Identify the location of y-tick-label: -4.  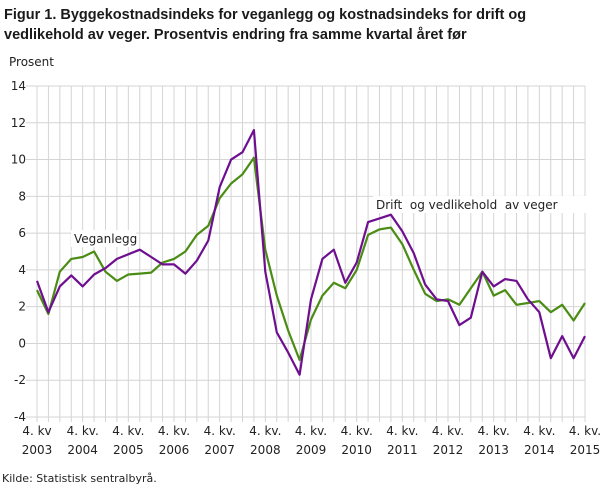
(20, 417).